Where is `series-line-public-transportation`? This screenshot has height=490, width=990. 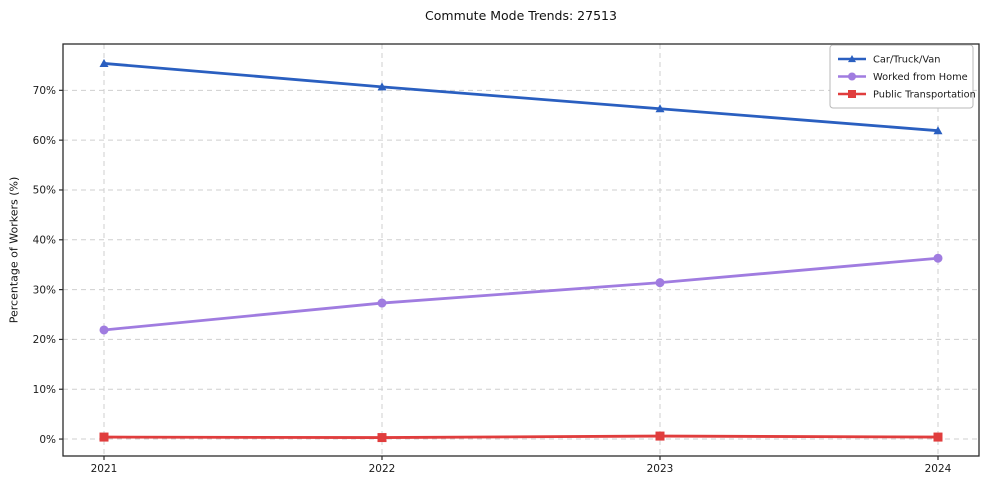 series-line-public-transportation is located at coordinates (521, 436).